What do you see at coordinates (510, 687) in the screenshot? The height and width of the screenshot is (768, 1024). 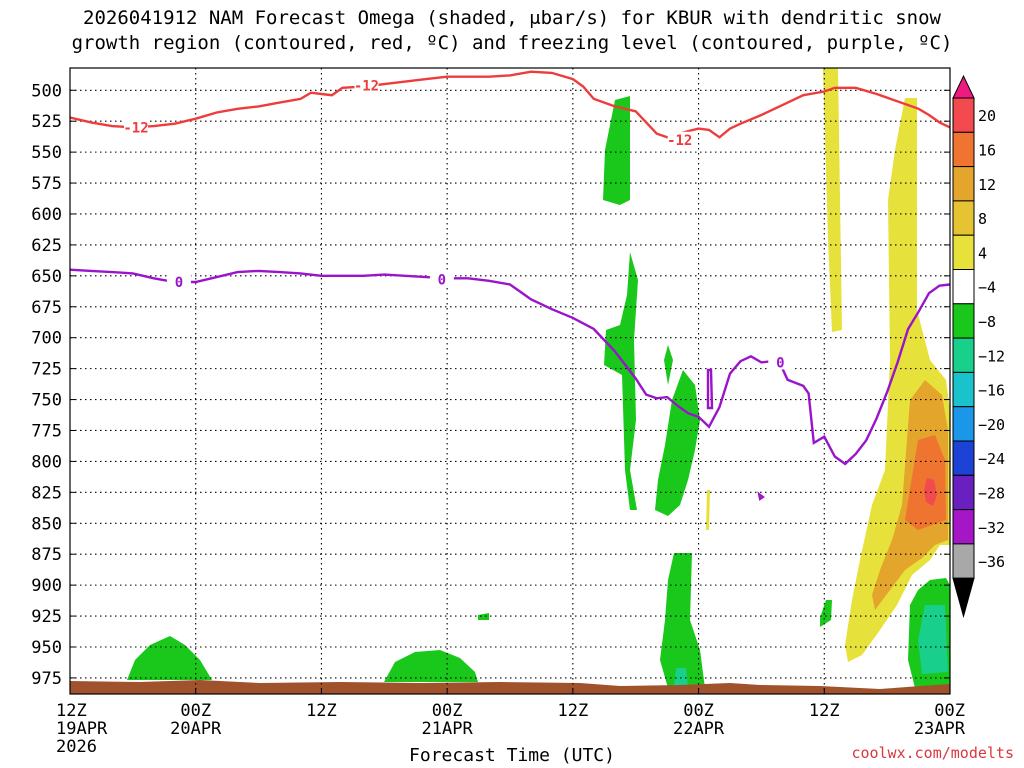 I see `terrain` at bounding box center [510, 687].